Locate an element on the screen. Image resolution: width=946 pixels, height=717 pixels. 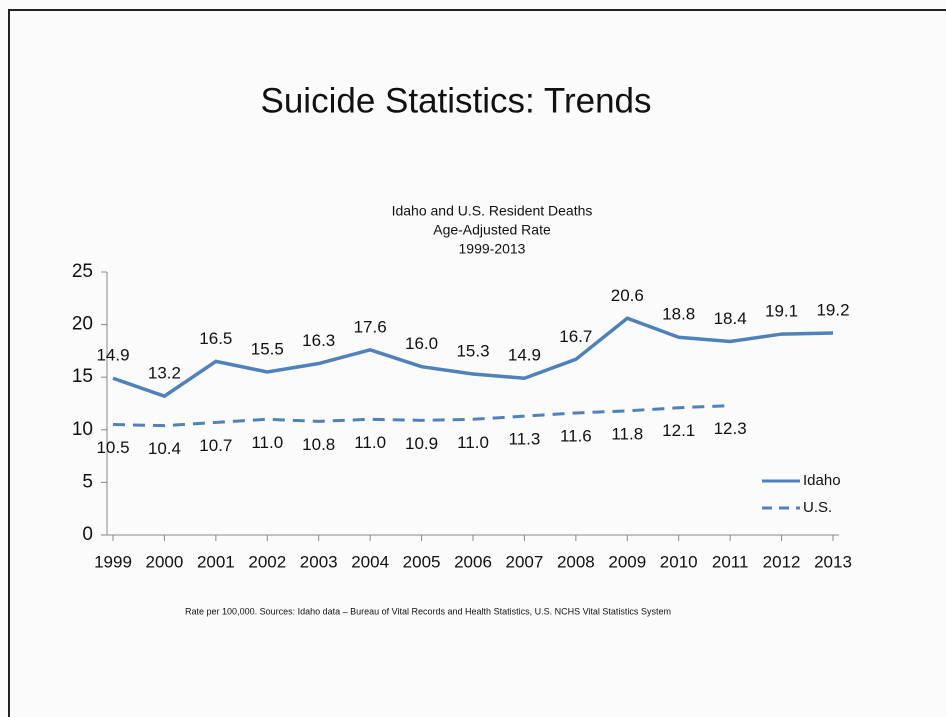
chart-title: 1999-2013 is located at coordinates (492, 249).